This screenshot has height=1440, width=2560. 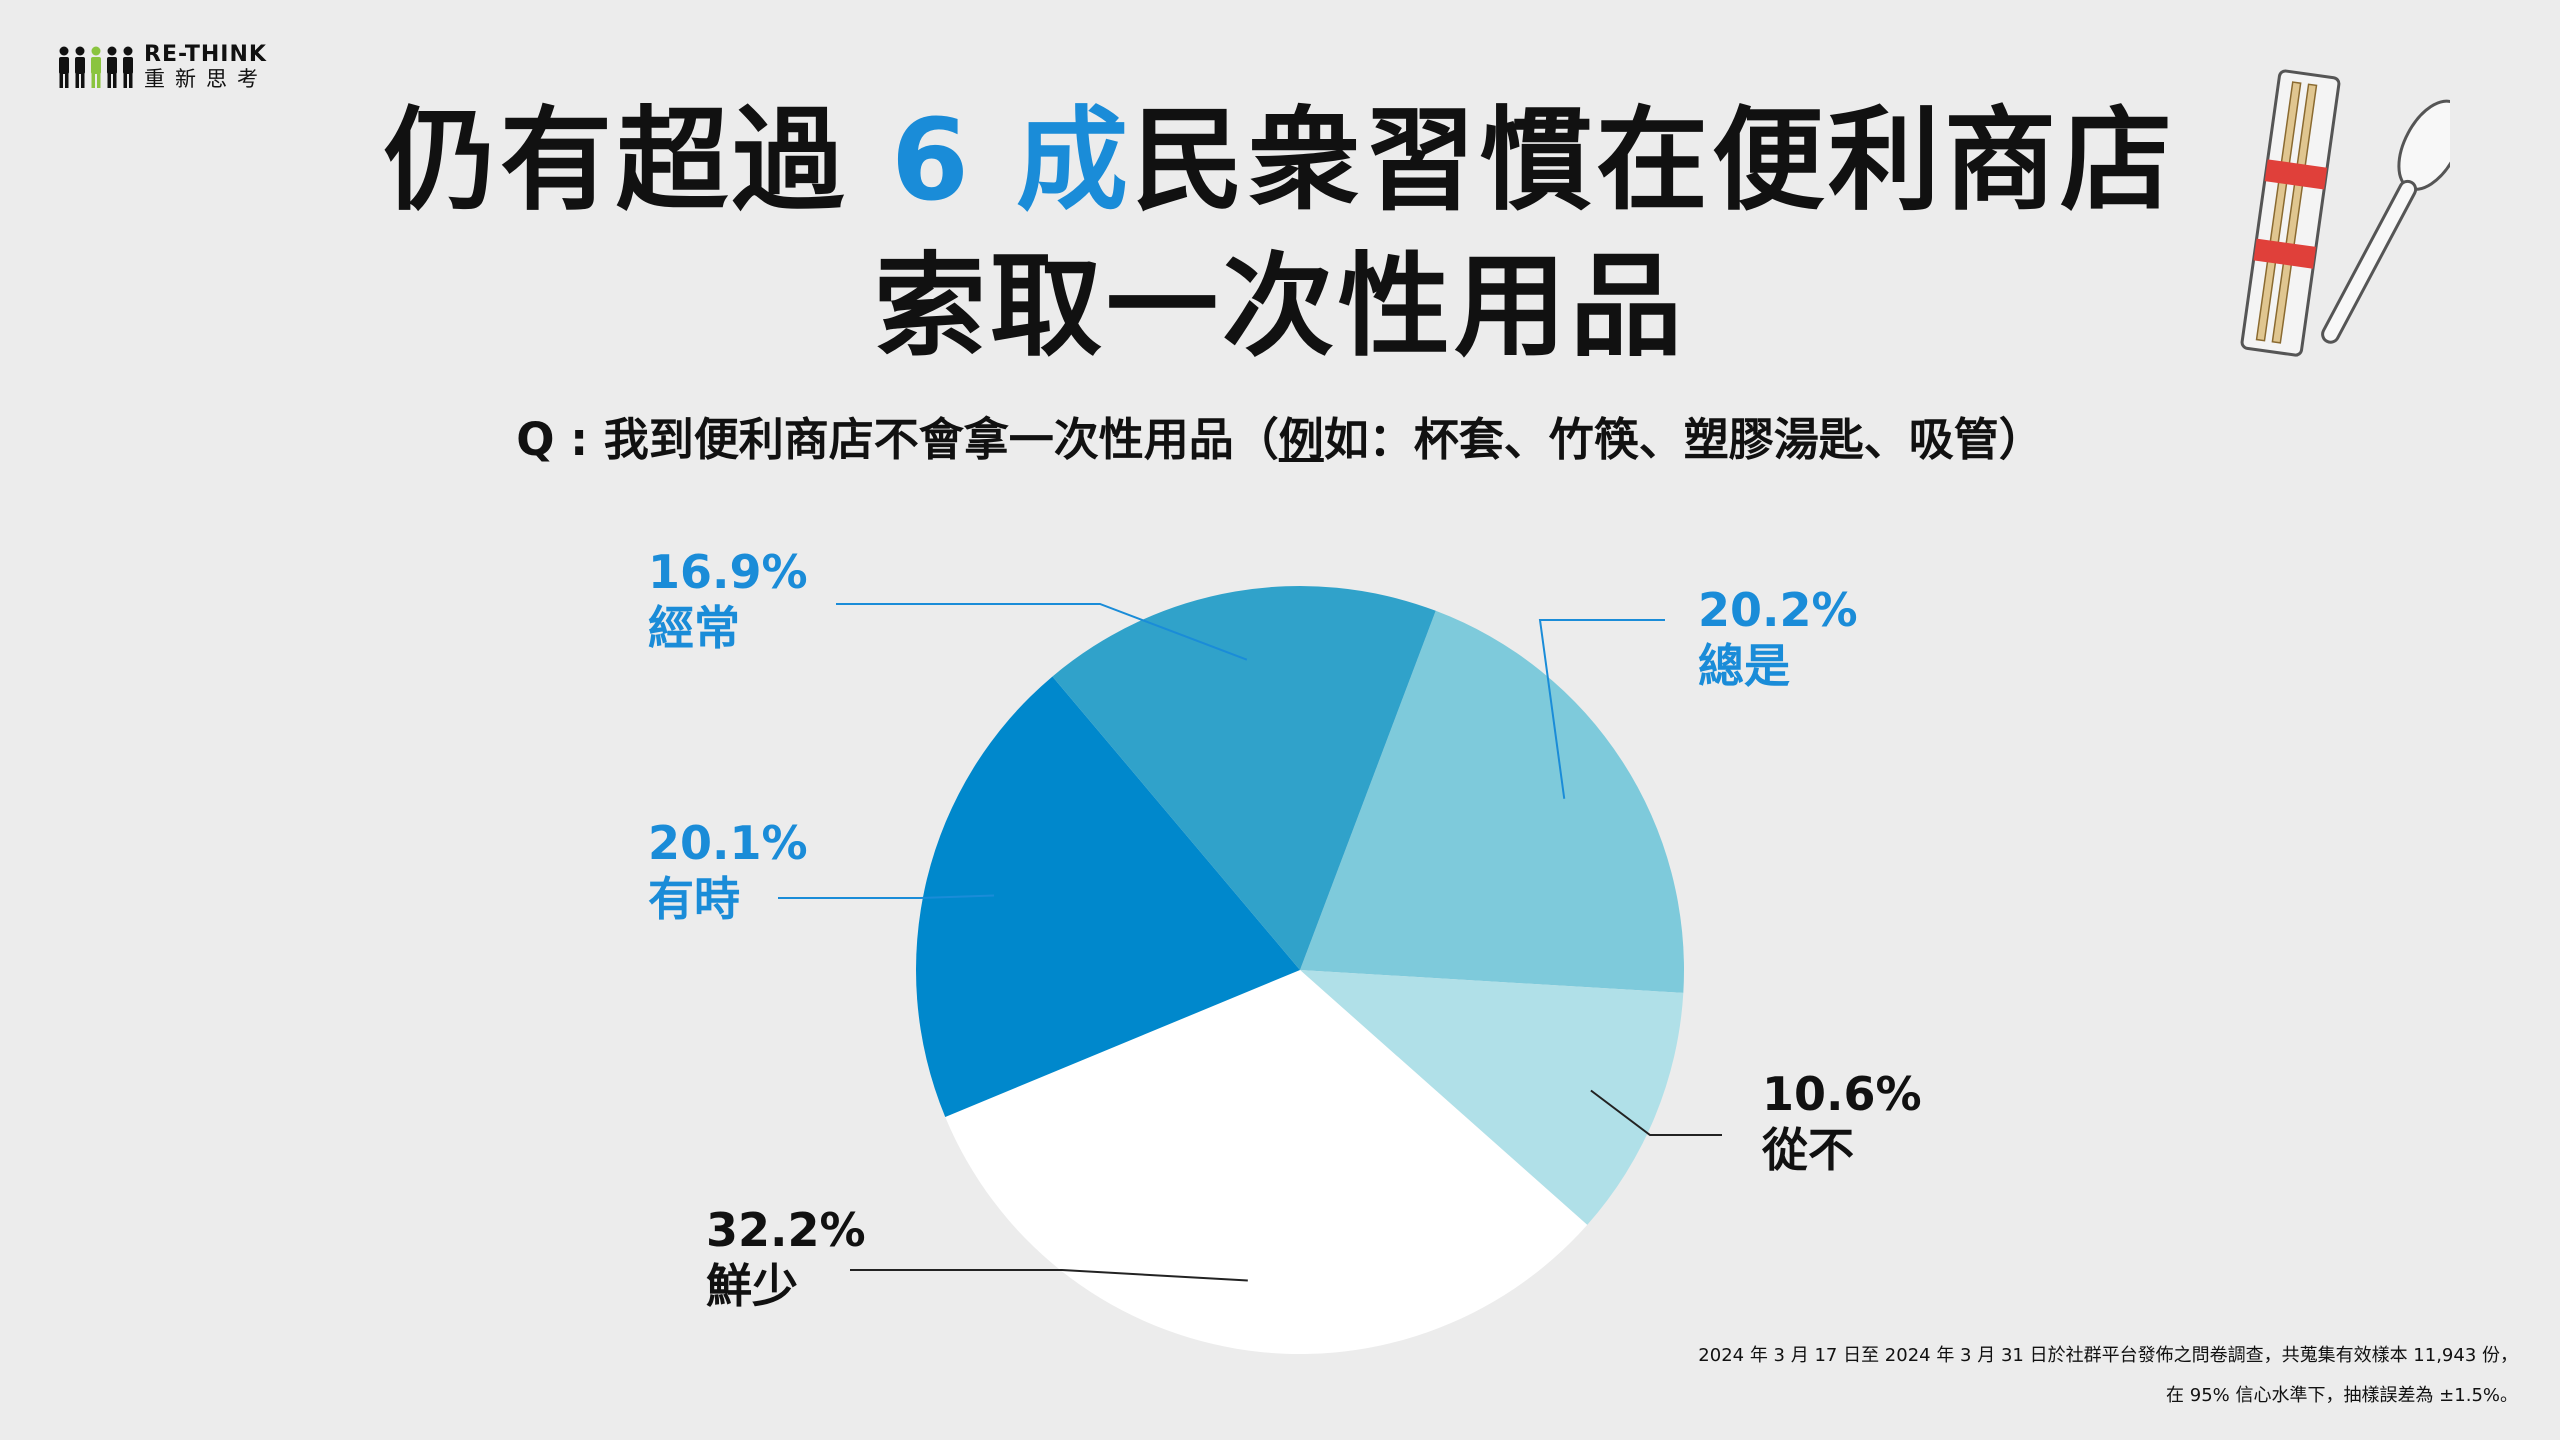 What do you see at coordinates (2345, 213) in the screenshot?
I see `chopsticks-spoon-icon` at bounding box center [2345, 213].